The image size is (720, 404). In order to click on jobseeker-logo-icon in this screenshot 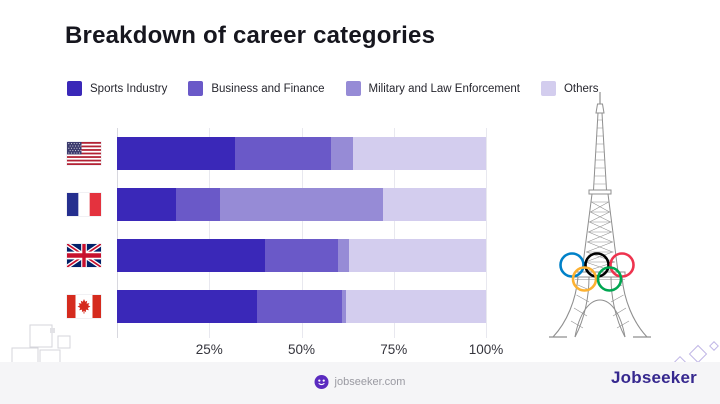, I will do `click(321, 382)`.